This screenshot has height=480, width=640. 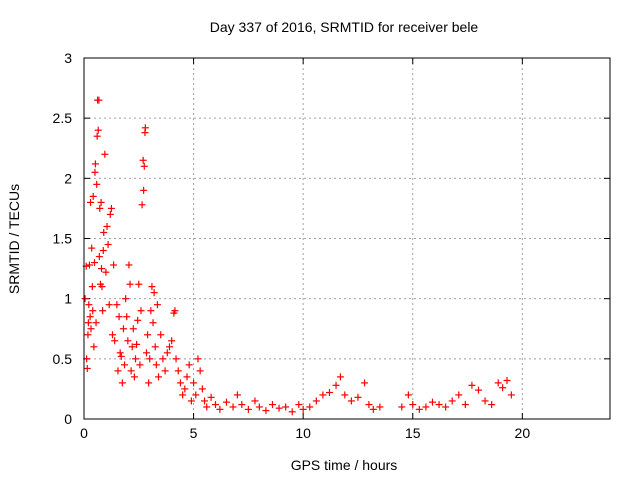 What do you see at coordinates (194, 433) in the screenshot?
I see `x-tick-label: 5` at bounding box center [194, 433].